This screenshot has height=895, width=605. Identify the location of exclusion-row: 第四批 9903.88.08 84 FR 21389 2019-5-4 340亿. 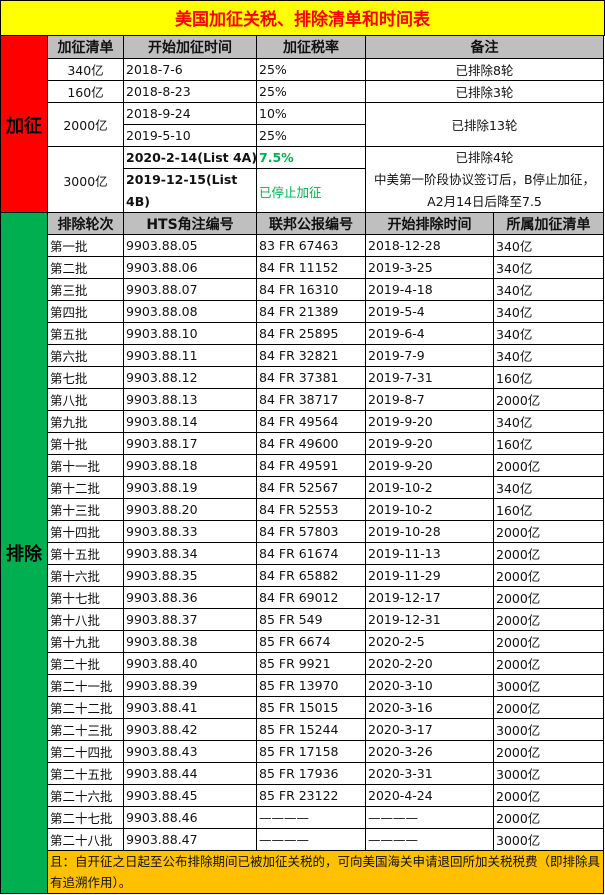
(302, 311).